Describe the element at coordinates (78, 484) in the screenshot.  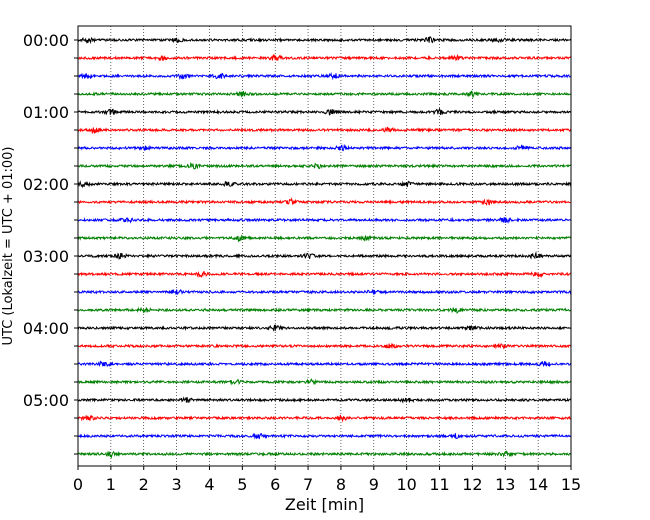
I see `x-tick-label: 0` at that location.